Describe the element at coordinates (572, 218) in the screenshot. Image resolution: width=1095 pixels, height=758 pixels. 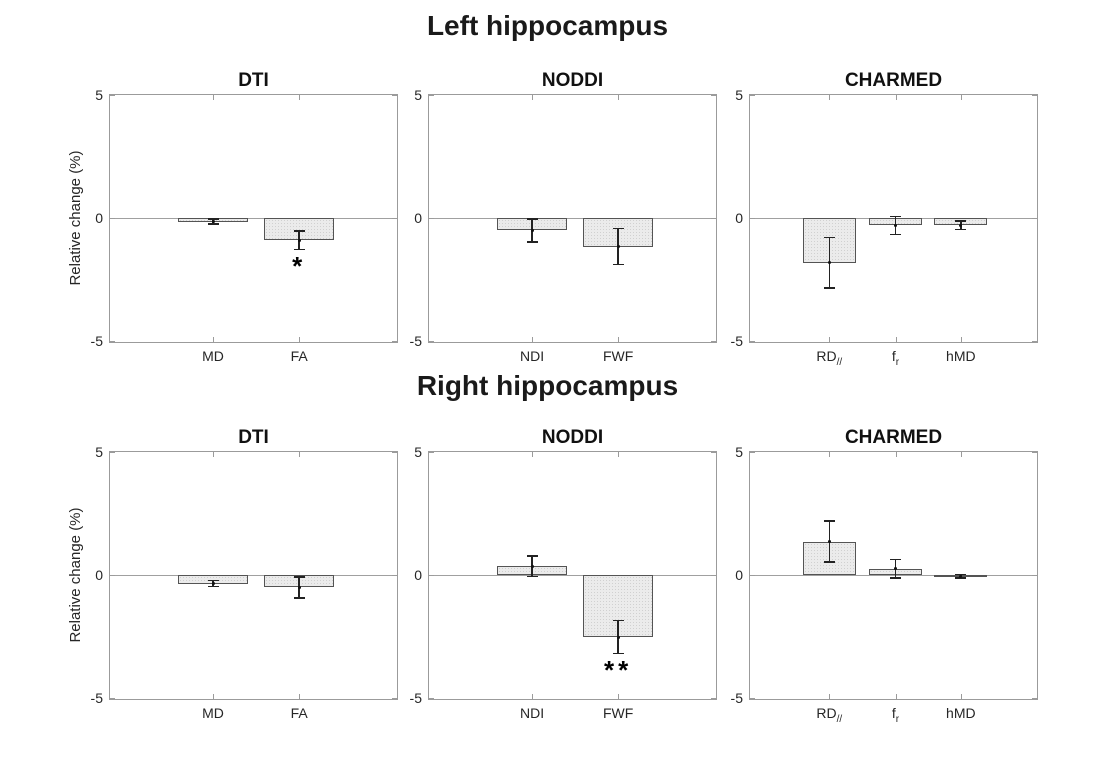
I see `zero-line` at that location.